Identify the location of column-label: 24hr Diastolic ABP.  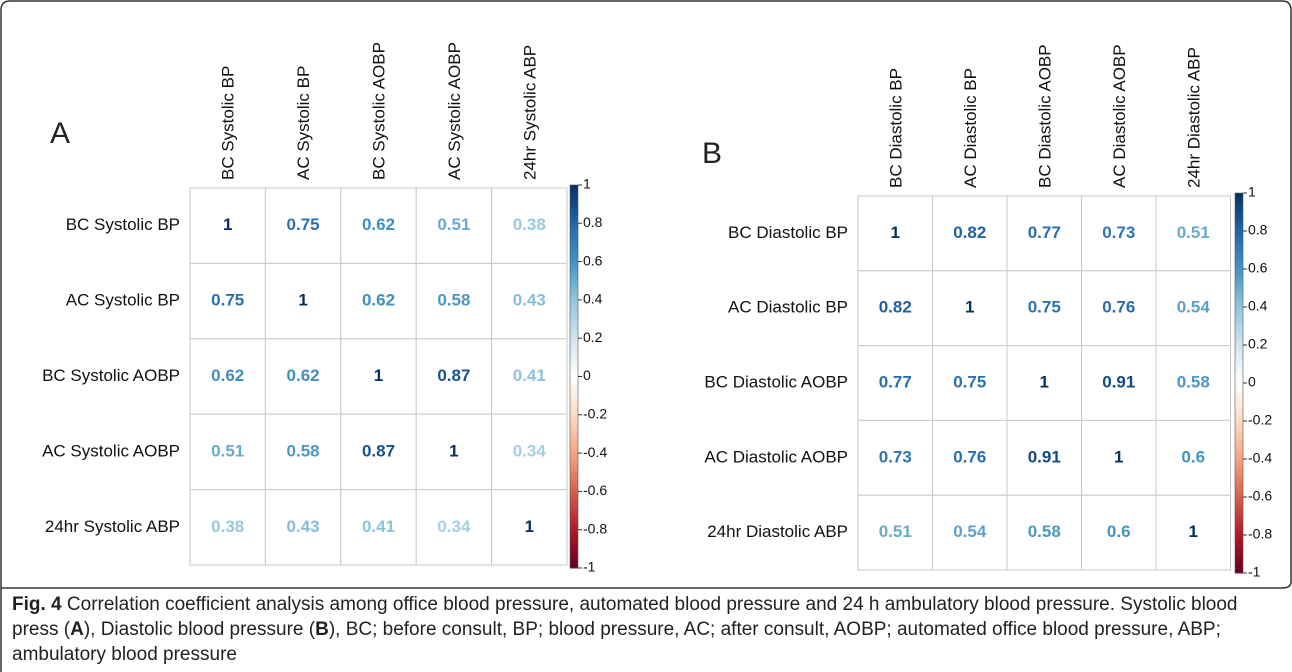
(1193, 117).